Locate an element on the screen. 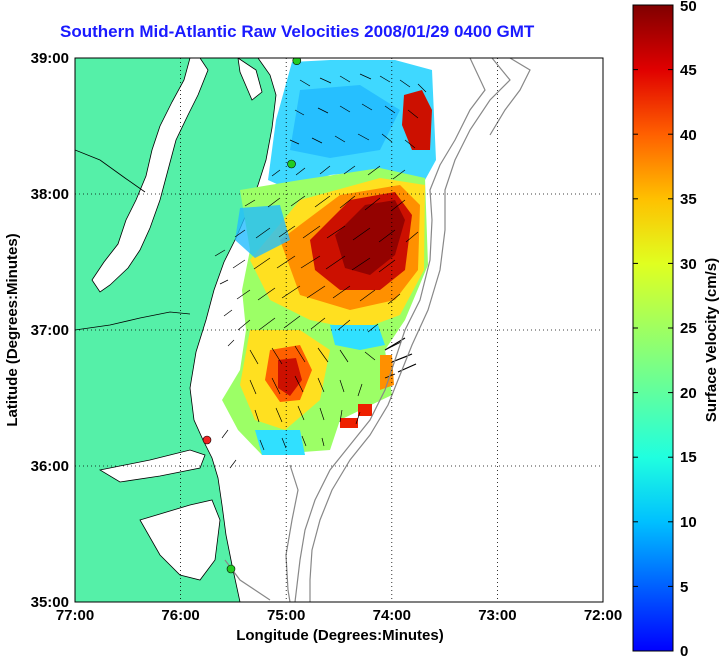 The height and width of the screenshot is (659, 724). station-marker-assateague is located at coordinates (291, 164).